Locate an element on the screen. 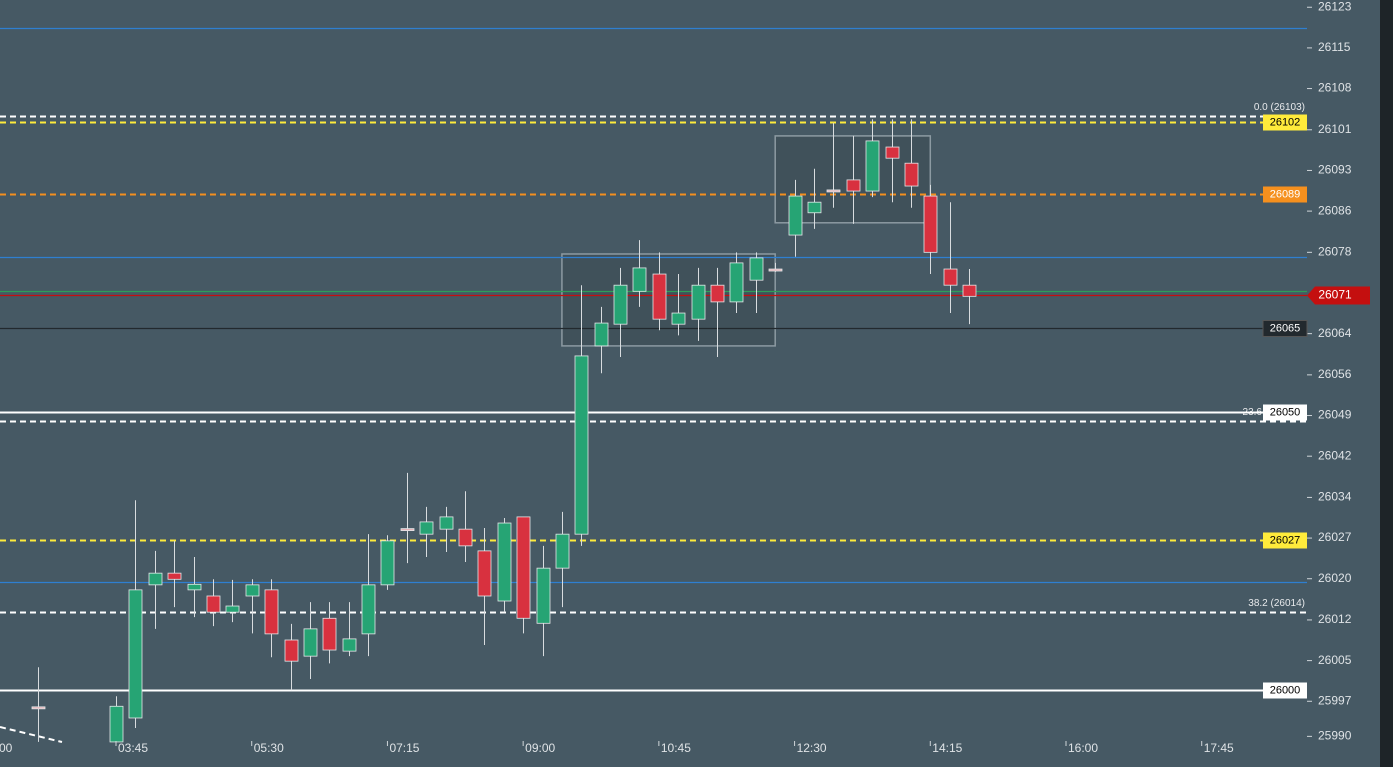 The width and height of the screenshot is (1393, 767). level-tag-label: 26089 is located at coordinates (1285, 194).